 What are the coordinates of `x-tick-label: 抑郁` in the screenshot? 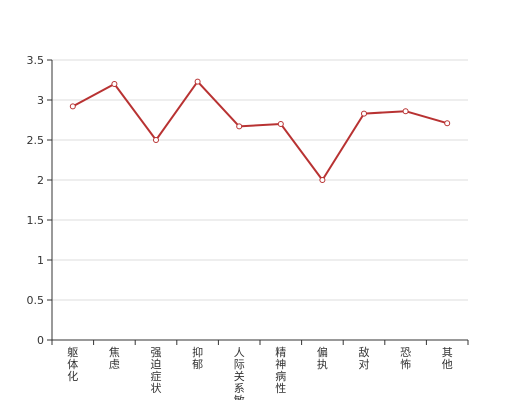 It's located at (197, 358).